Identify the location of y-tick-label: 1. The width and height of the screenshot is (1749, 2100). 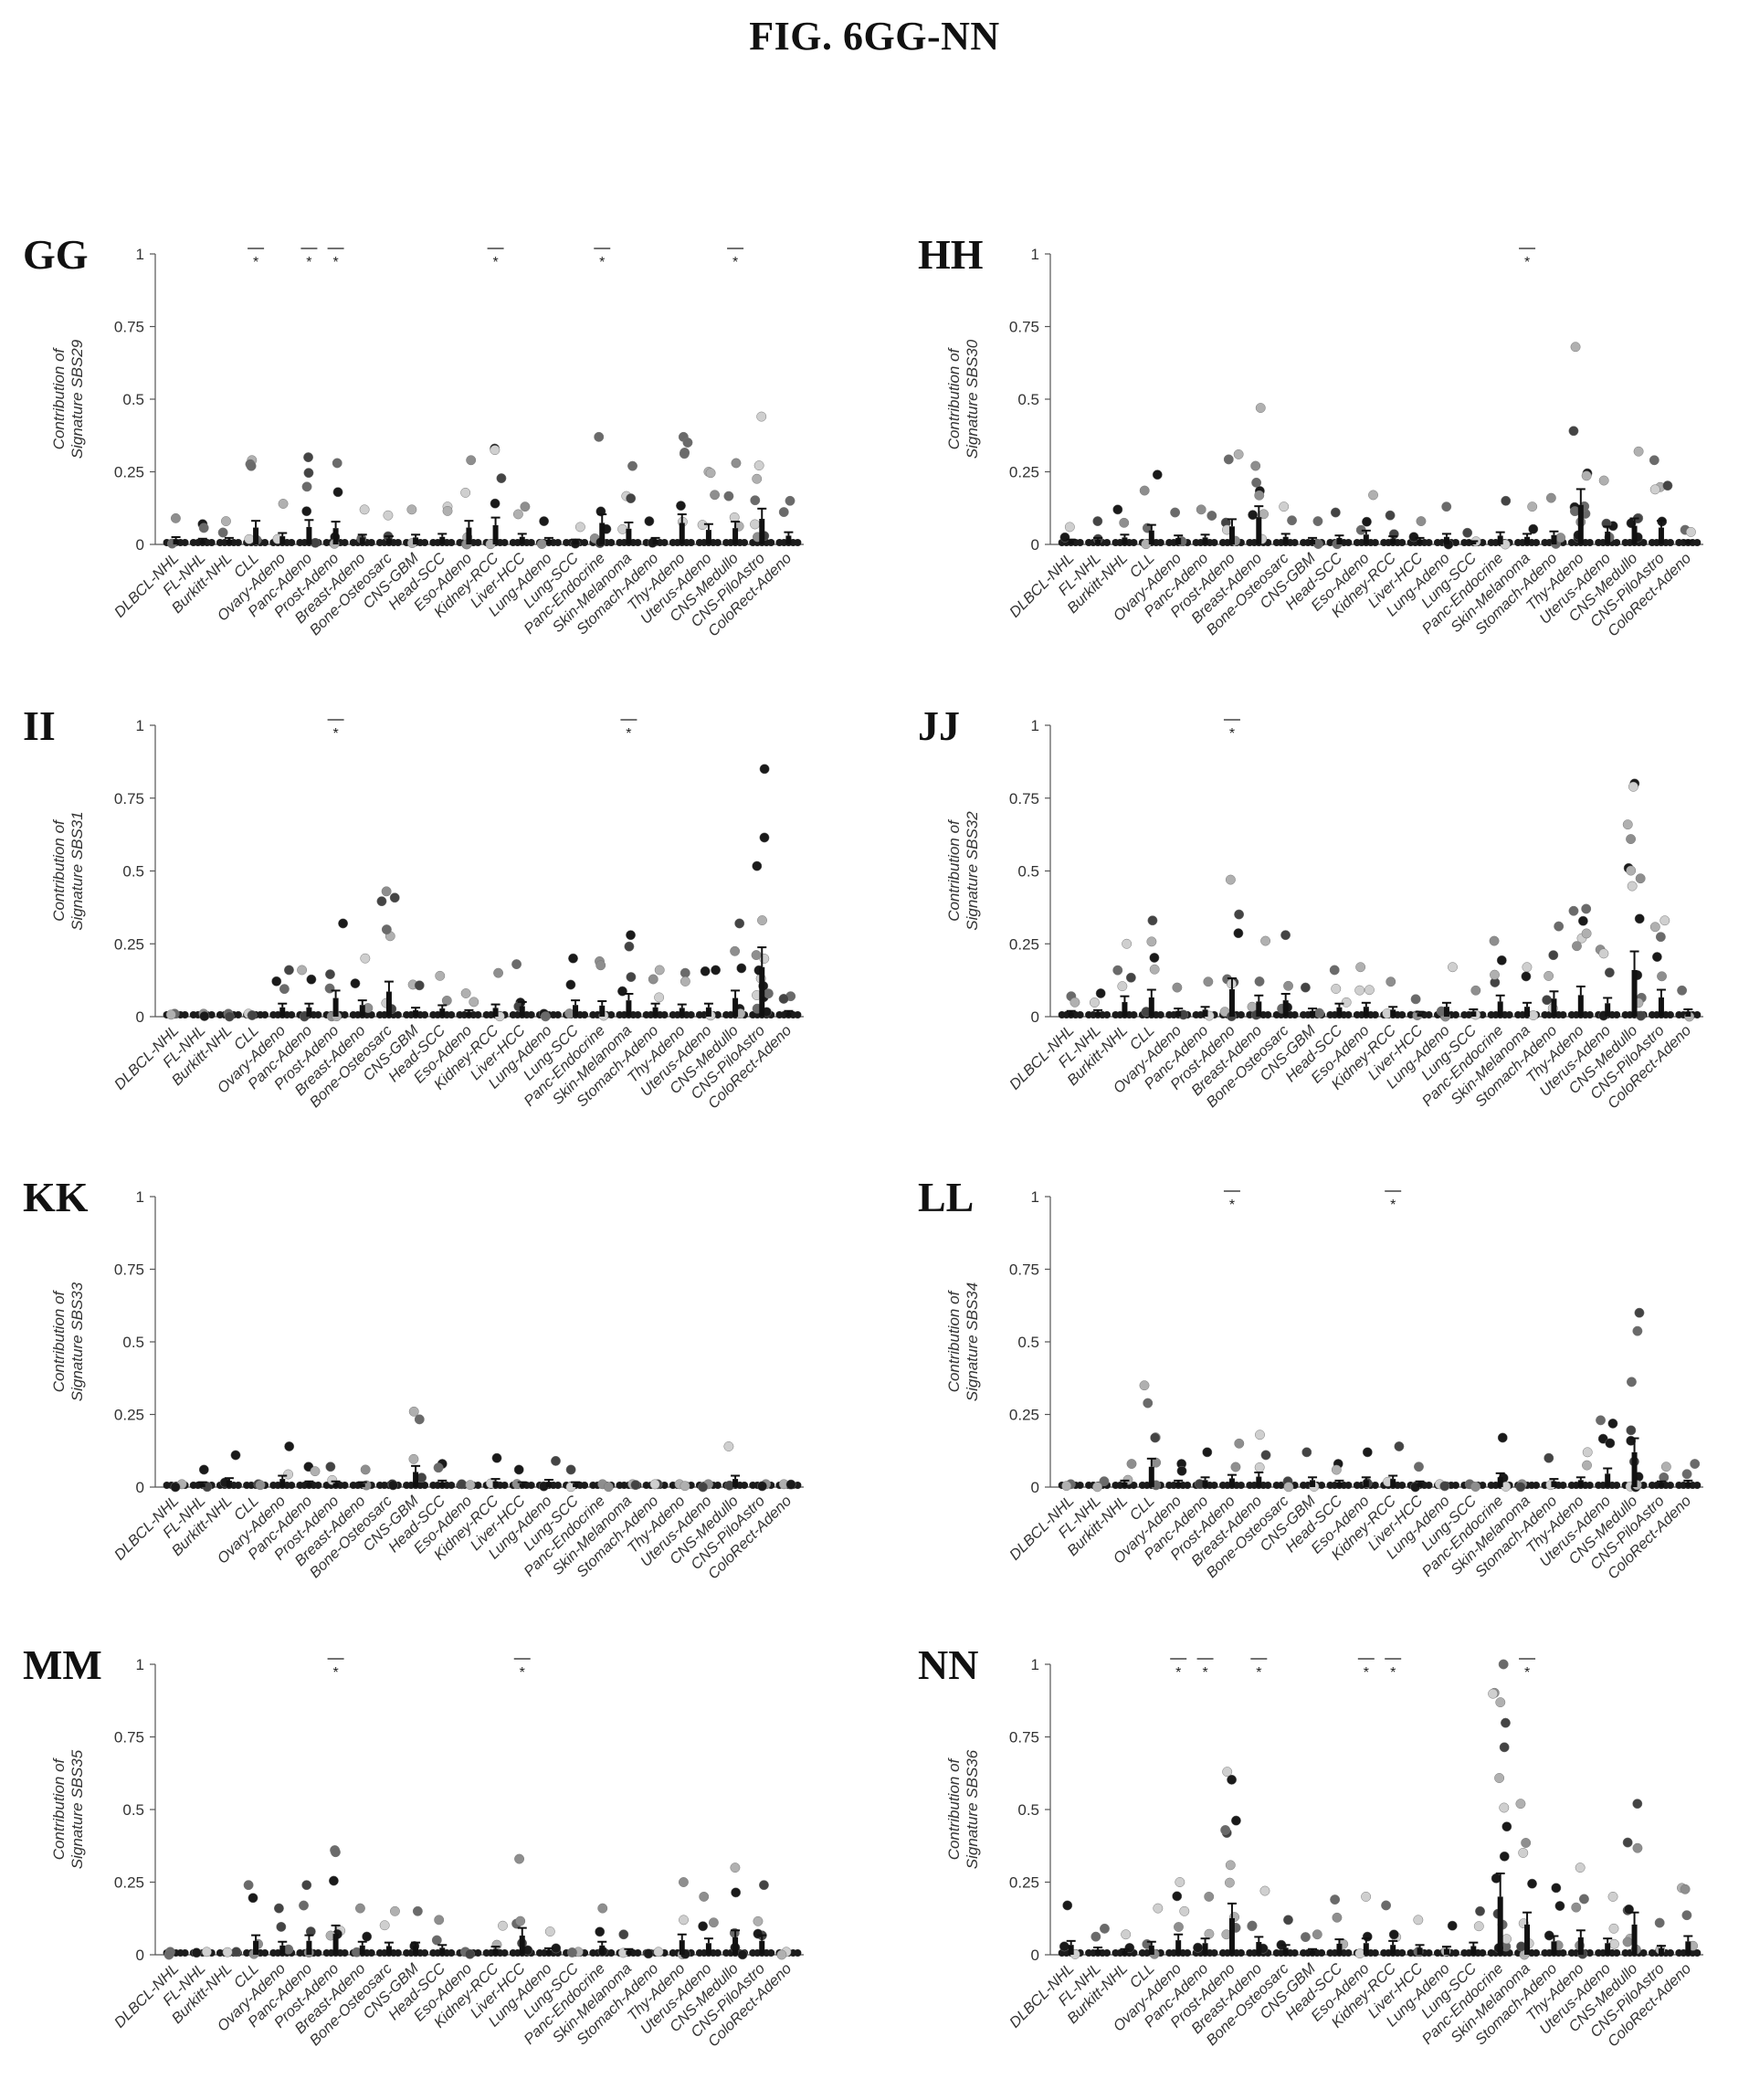
(1035, 1197).